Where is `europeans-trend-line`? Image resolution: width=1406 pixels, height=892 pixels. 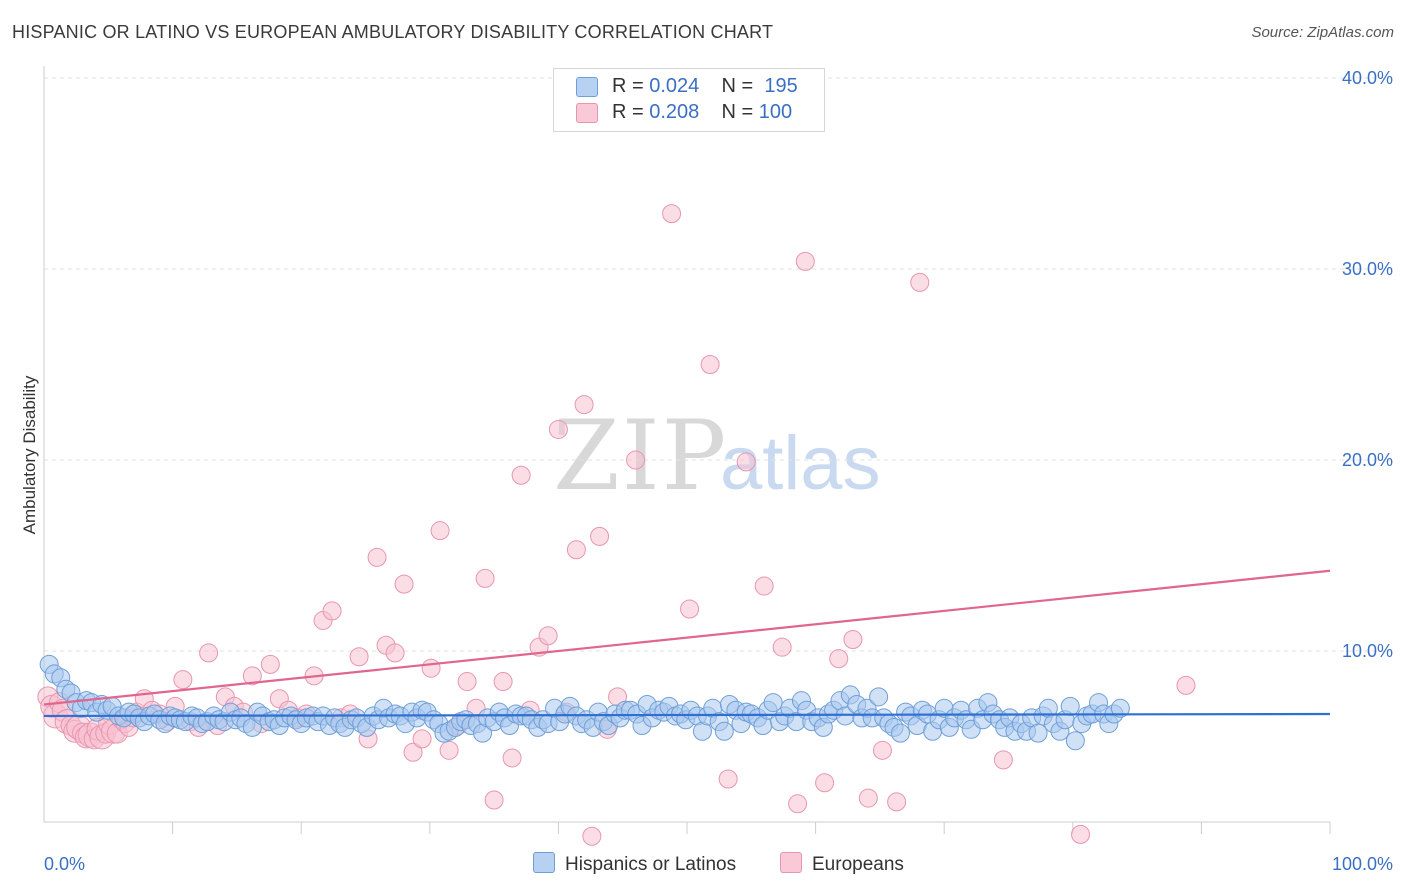
europeans-trend-line is located at coordinates (687, 637).